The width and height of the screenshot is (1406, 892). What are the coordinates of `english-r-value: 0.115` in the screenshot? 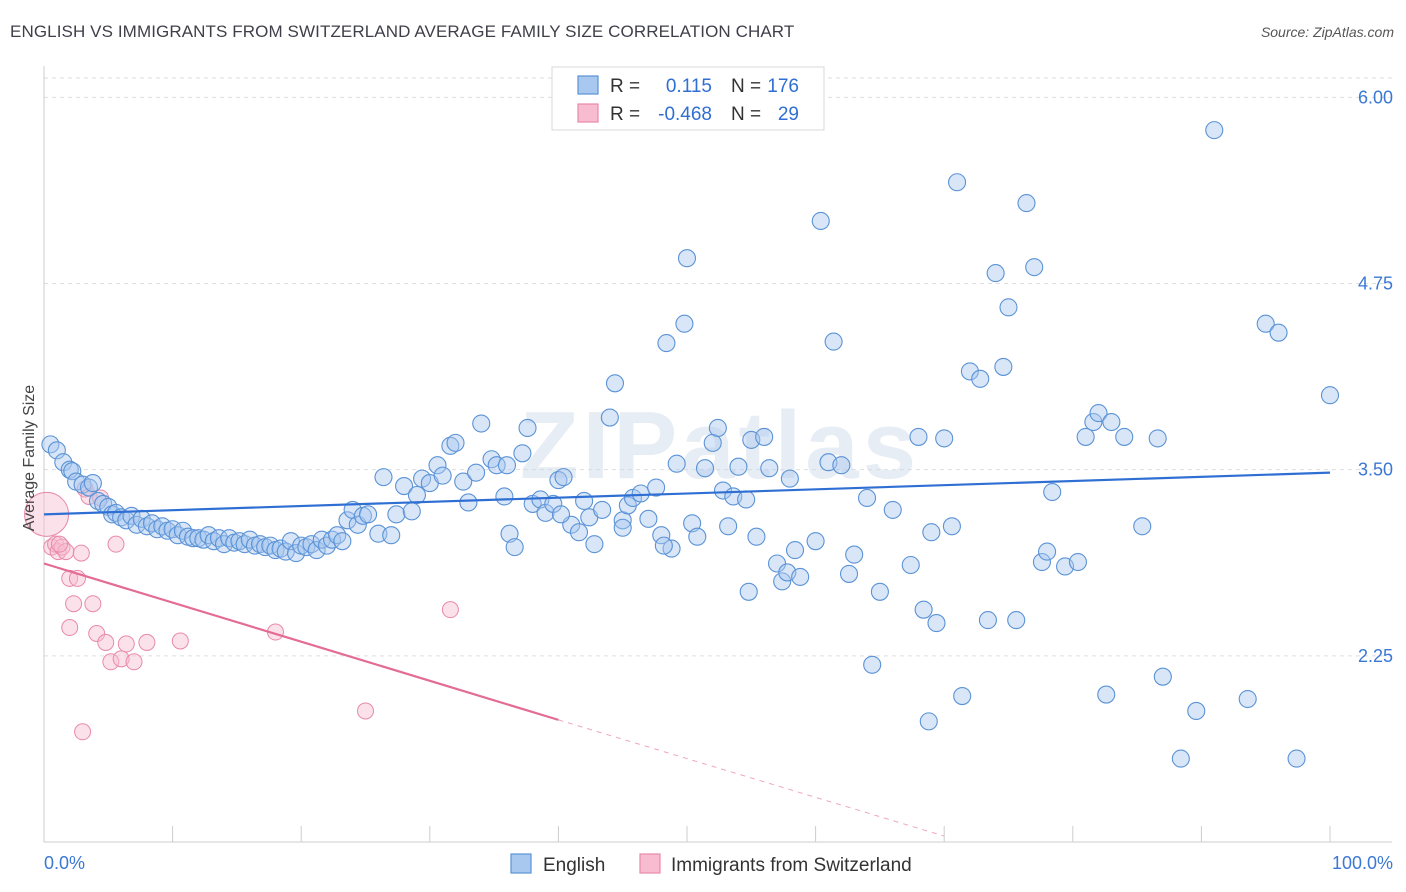 It's located at (689, 86).